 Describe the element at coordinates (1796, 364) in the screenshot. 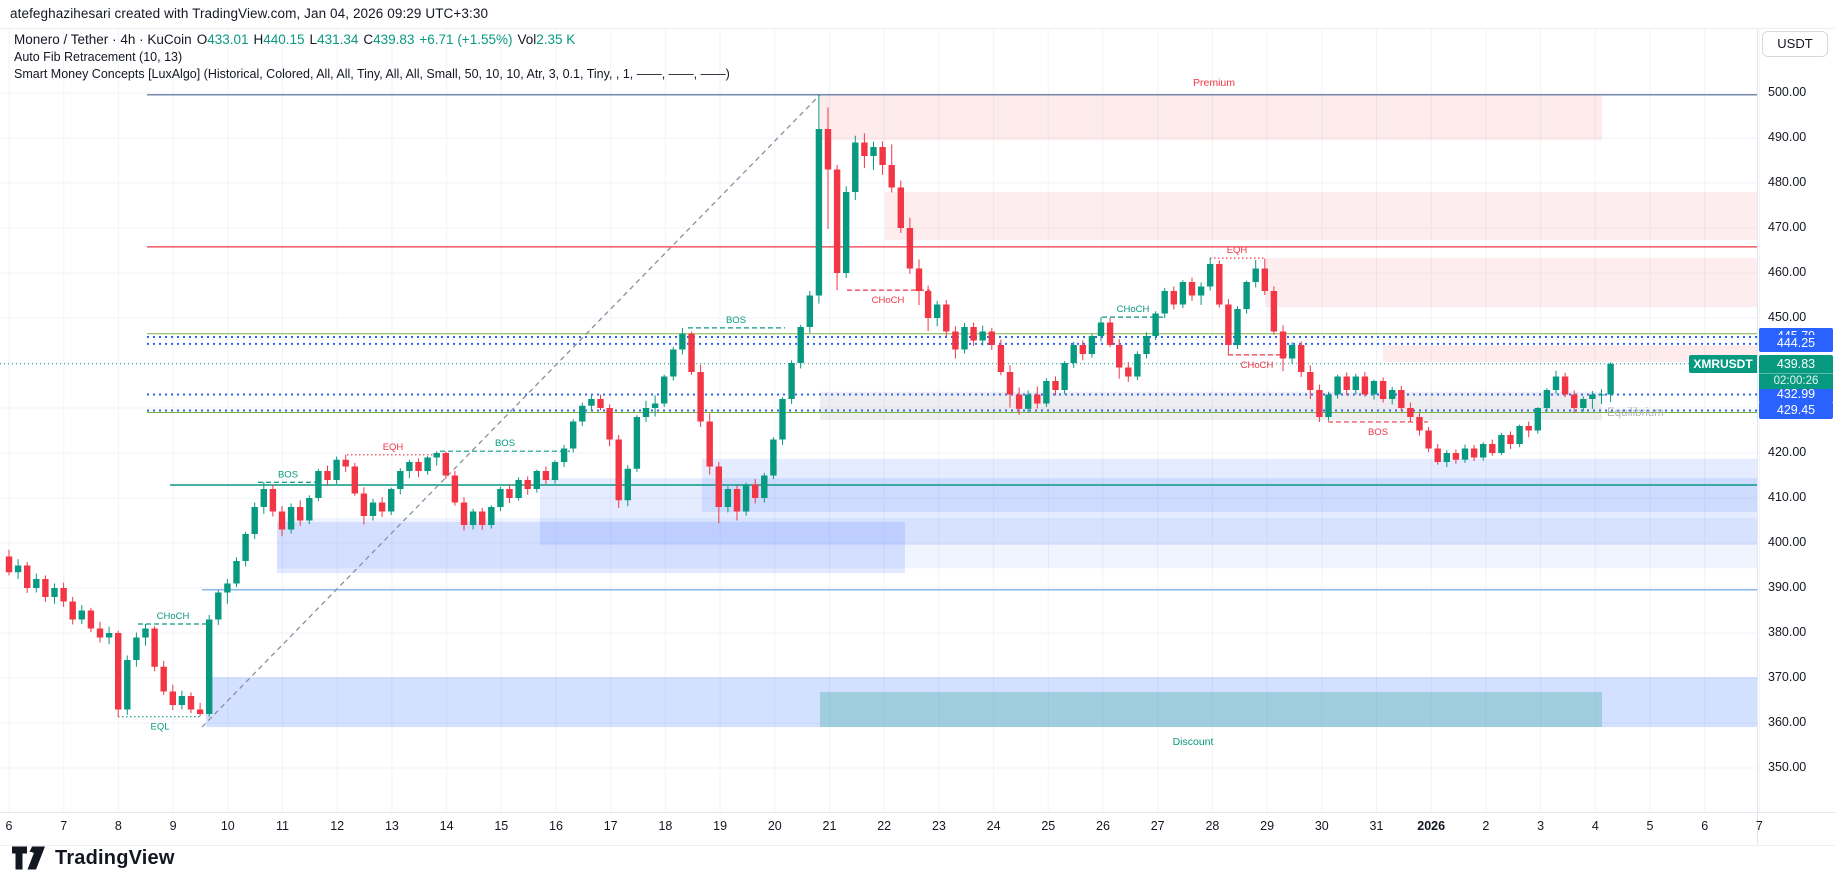

I see `last-price-badge: 439.83` at that location.